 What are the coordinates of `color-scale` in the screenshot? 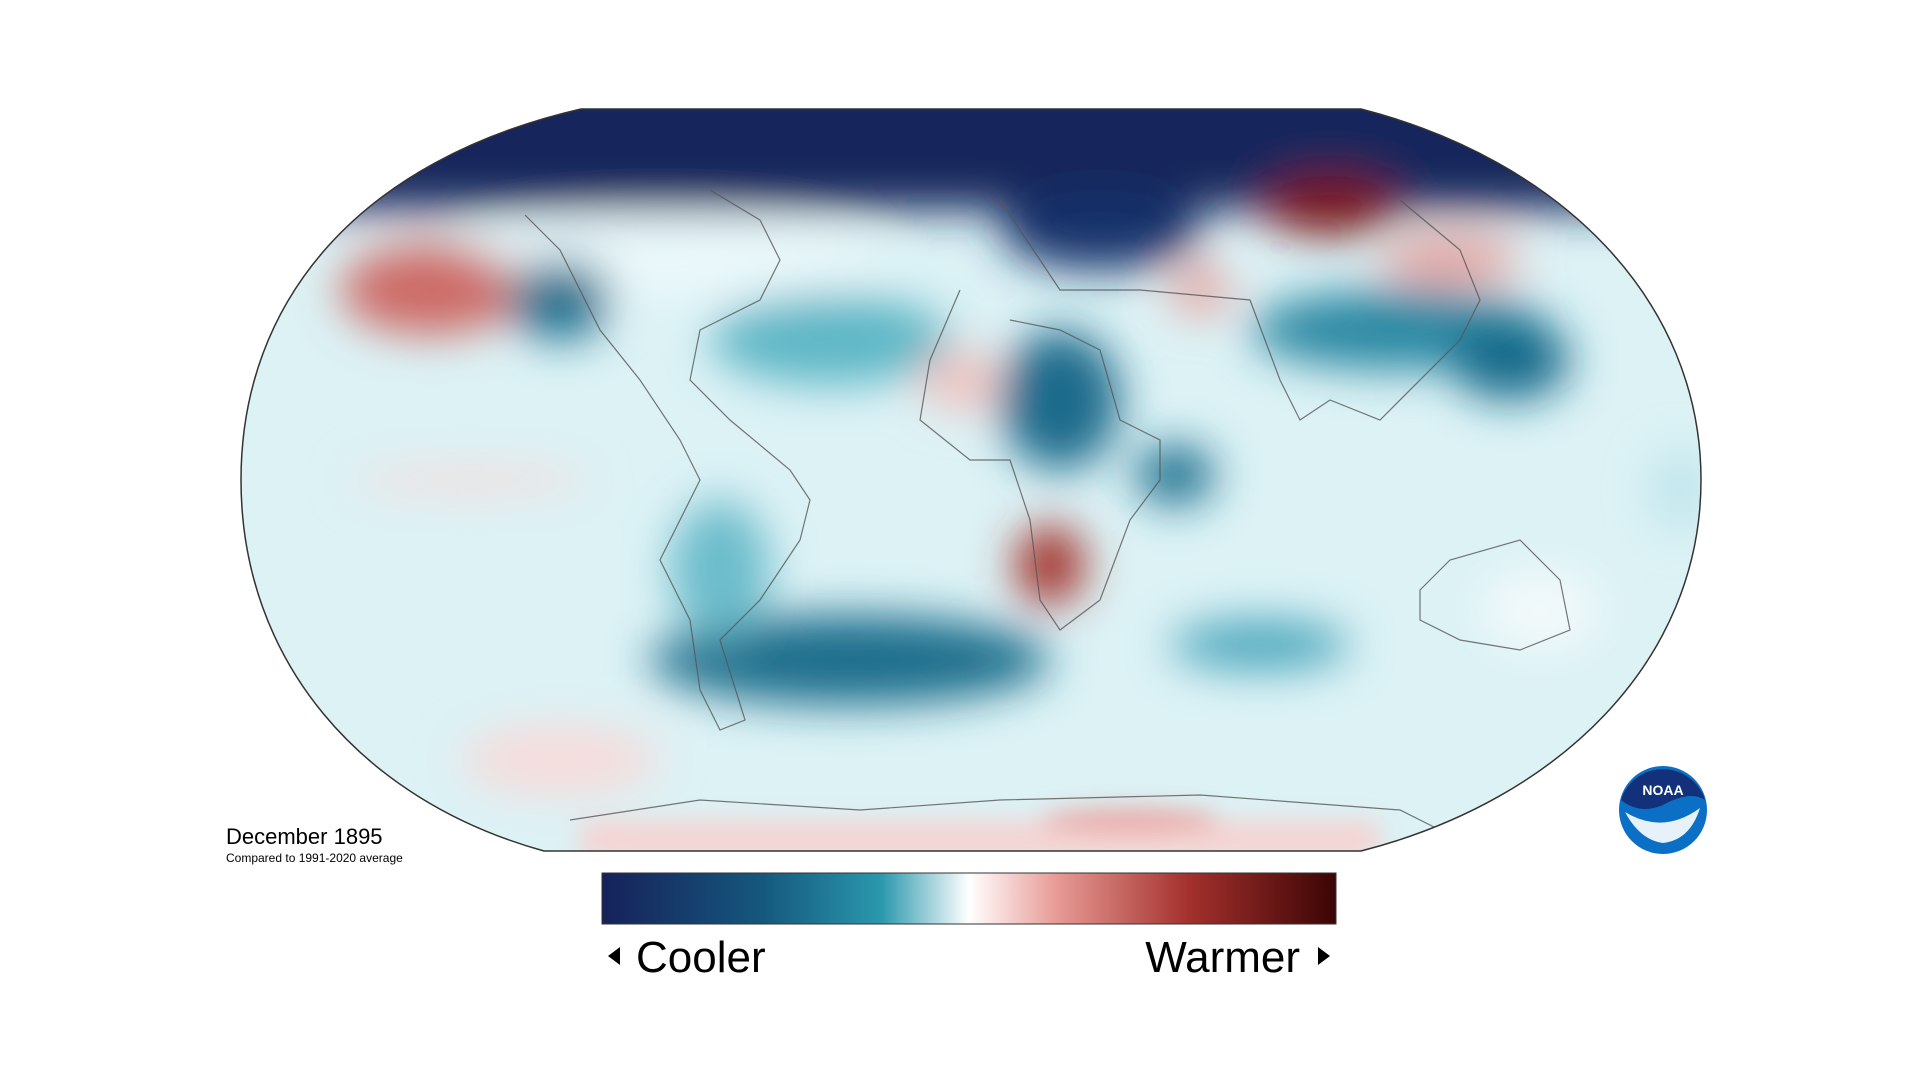 It's located at (969, 898).